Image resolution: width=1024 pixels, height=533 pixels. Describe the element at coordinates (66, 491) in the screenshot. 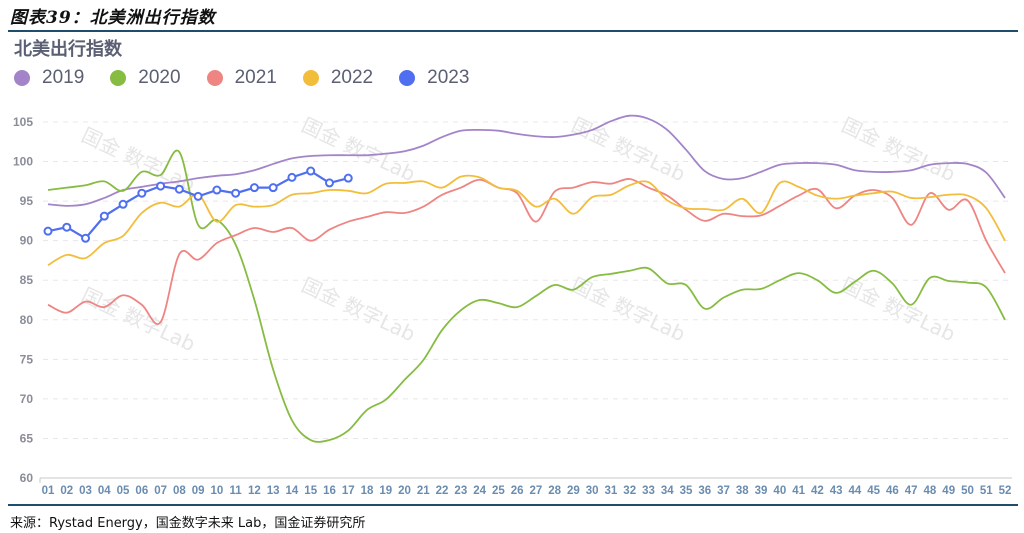

I see `x-tick-label: 02` at that location.